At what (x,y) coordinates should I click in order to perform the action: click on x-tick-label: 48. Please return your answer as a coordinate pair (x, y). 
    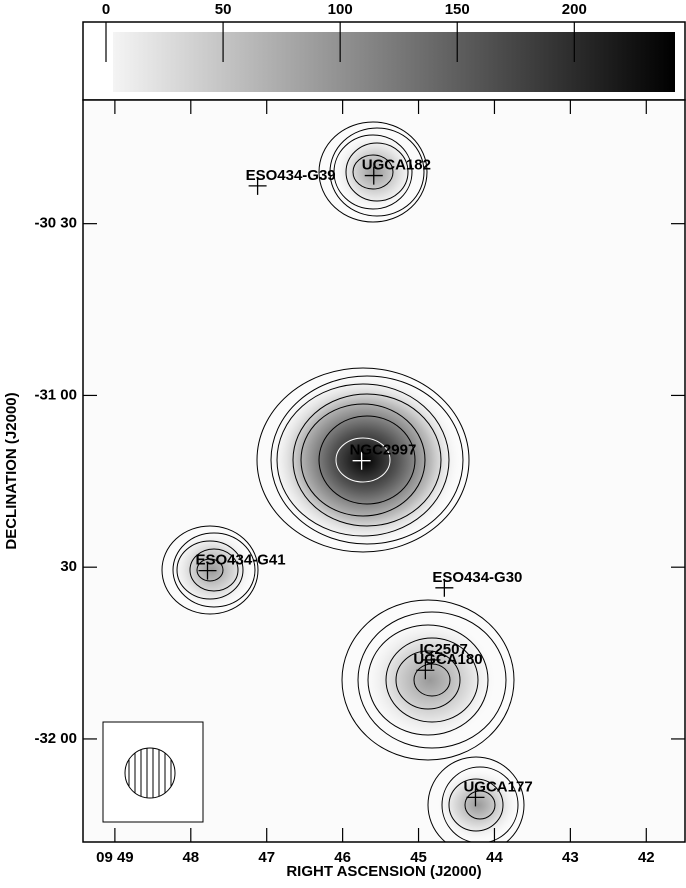
    Looking at the image, I should click on (190, 857).